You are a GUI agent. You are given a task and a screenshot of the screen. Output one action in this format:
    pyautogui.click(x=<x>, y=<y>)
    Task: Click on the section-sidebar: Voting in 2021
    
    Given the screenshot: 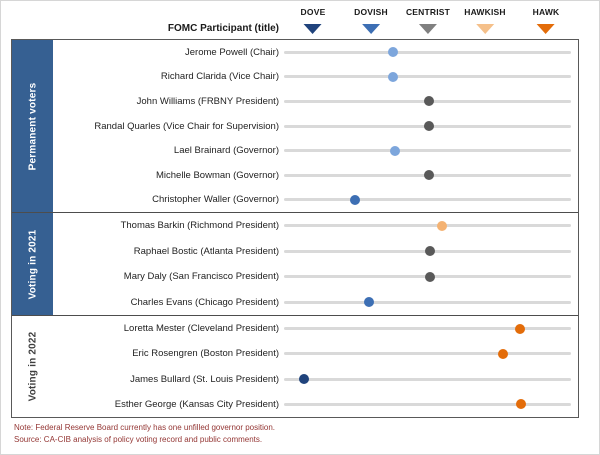 What is the action you would take?
    pyautogui.click(x=32, y=264)
    